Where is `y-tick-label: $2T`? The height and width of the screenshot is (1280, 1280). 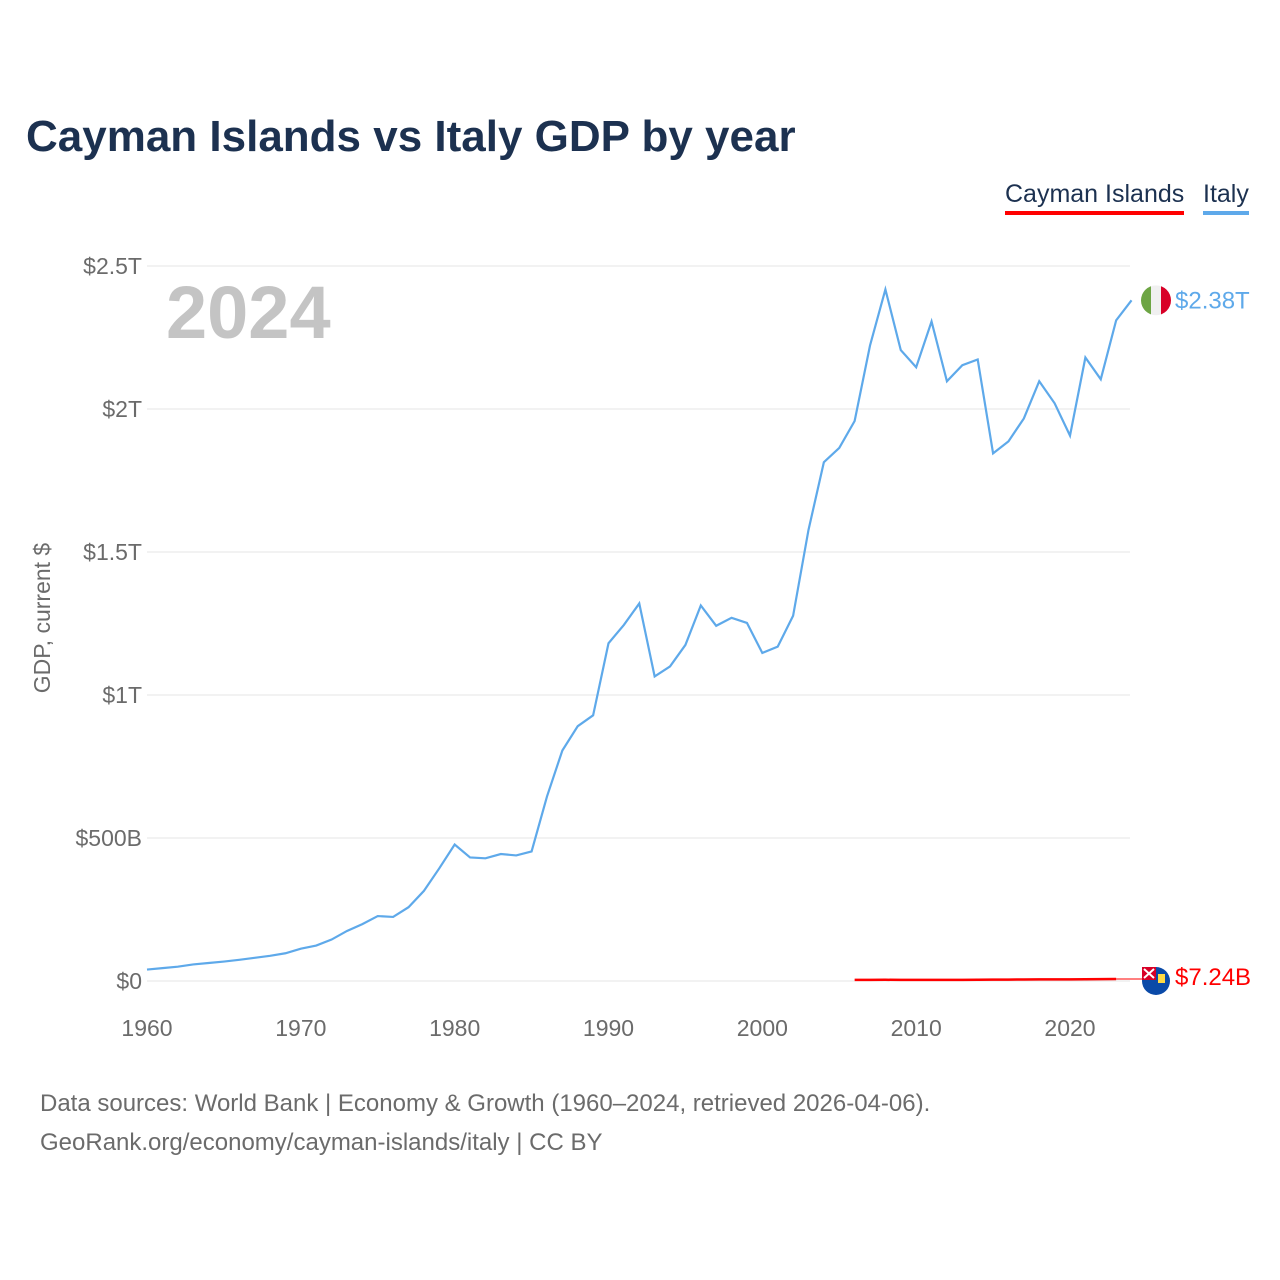 y-tick-label: $2T is located at coordinates (122, 409).